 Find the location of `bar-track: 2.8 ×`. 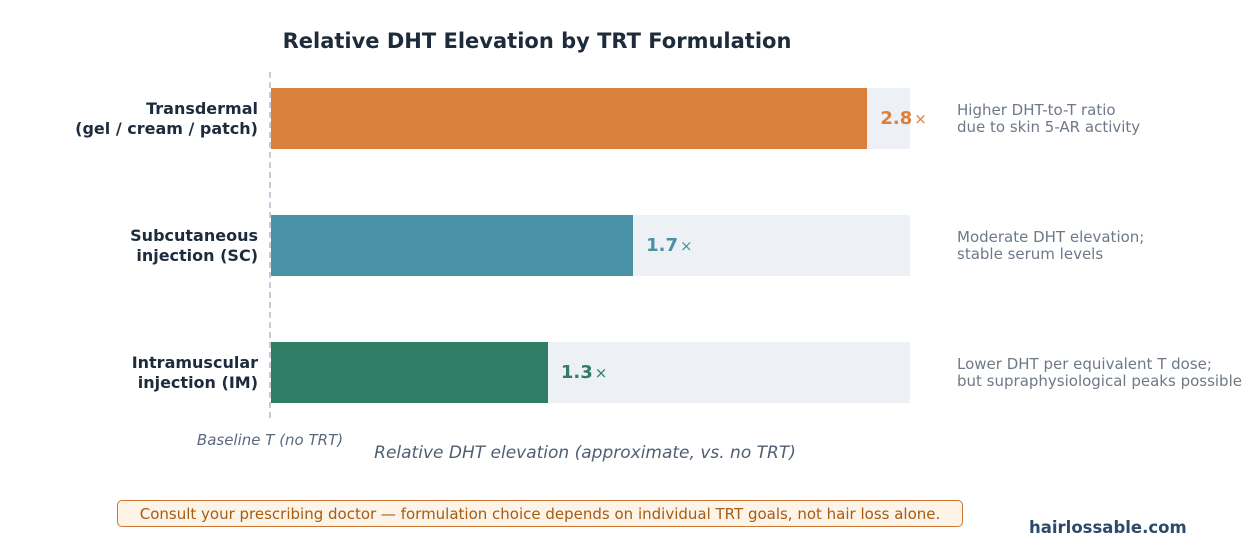

bar-track: 2.8 × is located at coordinates (599, 118).